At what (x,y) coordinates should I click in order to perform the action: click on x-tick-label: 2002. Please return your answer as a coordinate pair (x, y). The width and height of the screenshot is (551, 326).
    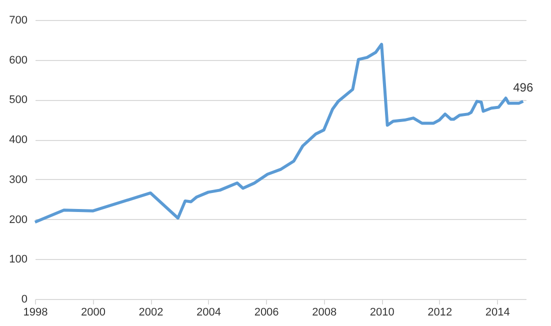
    Looking at the image, I should click on (151, 312).